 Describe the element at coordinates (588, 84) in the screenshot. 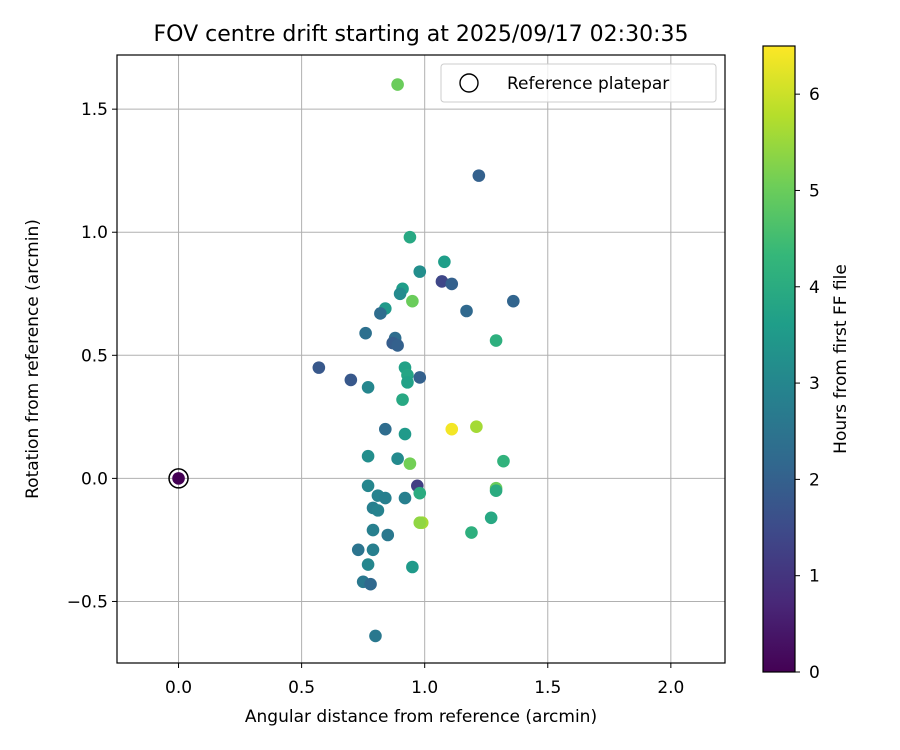

I see `legend-entry: Reference platepar` at that location.